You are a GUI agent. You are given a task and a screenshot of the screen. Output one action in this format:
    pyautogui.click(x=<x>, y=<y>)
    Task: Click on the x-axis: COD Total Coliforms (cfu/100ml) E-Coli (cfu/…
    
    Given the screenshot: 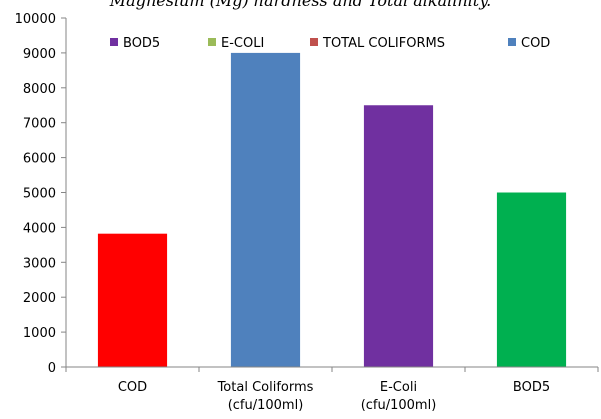 What is the action you would take?
    pyautogui.click(x=332, y=389)
    